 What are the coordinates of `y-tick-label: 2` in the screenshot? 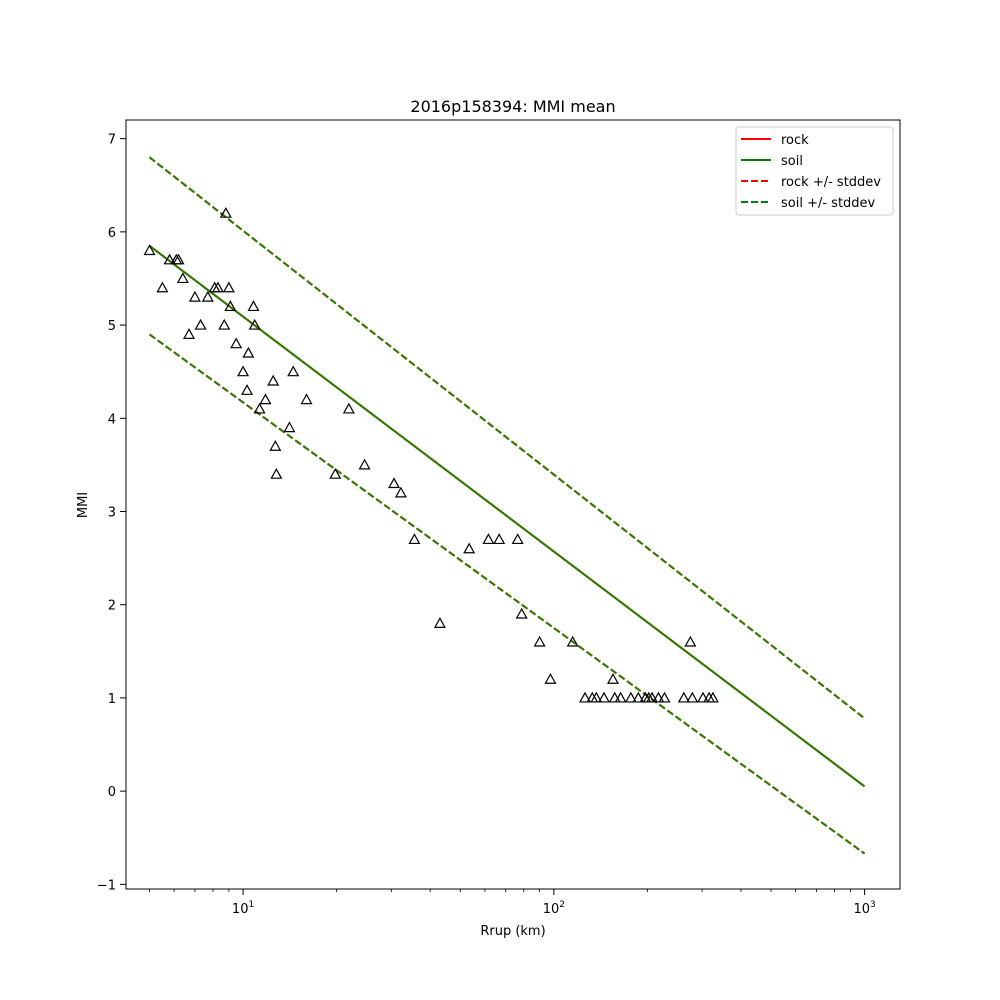 It's located at (112, 606).